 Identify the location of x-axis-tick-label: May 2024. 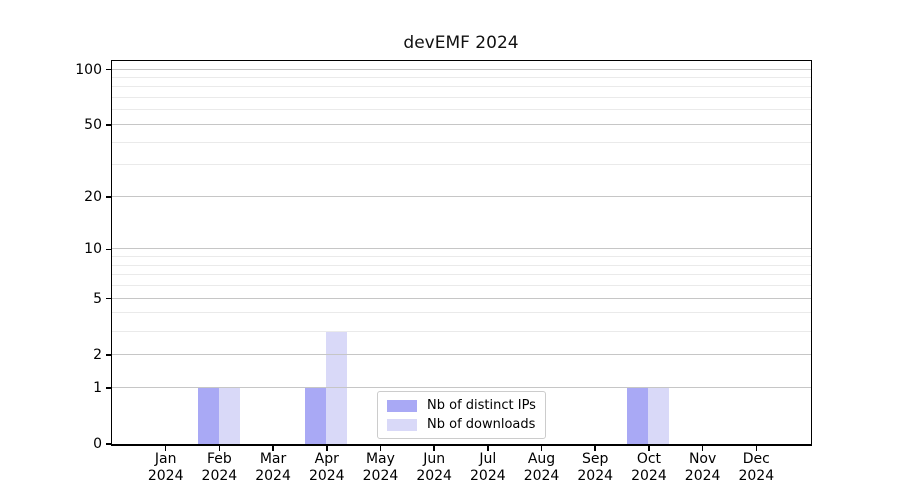
(380, 467).